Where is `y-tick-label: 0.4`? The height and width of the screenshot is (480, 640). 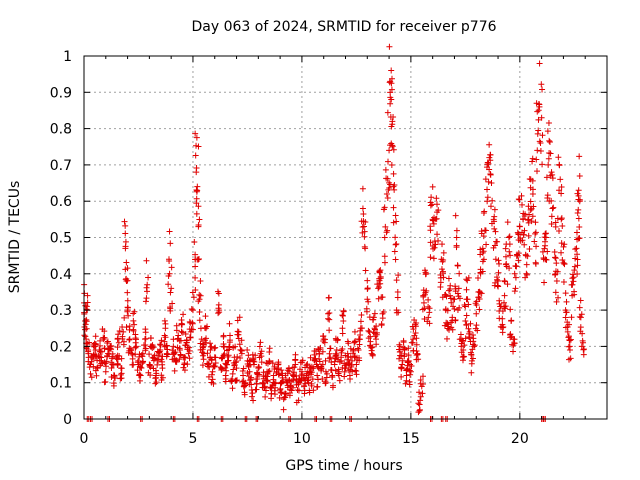
y-tick-label: 0.4 is located at coordinates (61, 275).